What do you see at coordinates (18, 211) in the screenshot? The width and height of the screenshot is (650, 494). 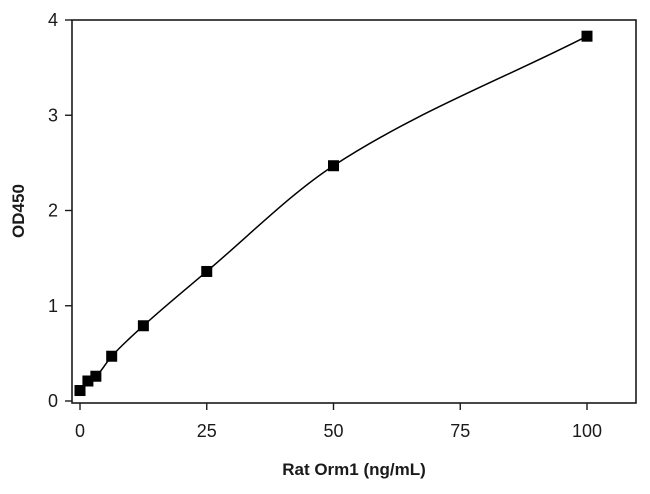 I see `y-axis-title: OD450` at bounding box center [18, 211].